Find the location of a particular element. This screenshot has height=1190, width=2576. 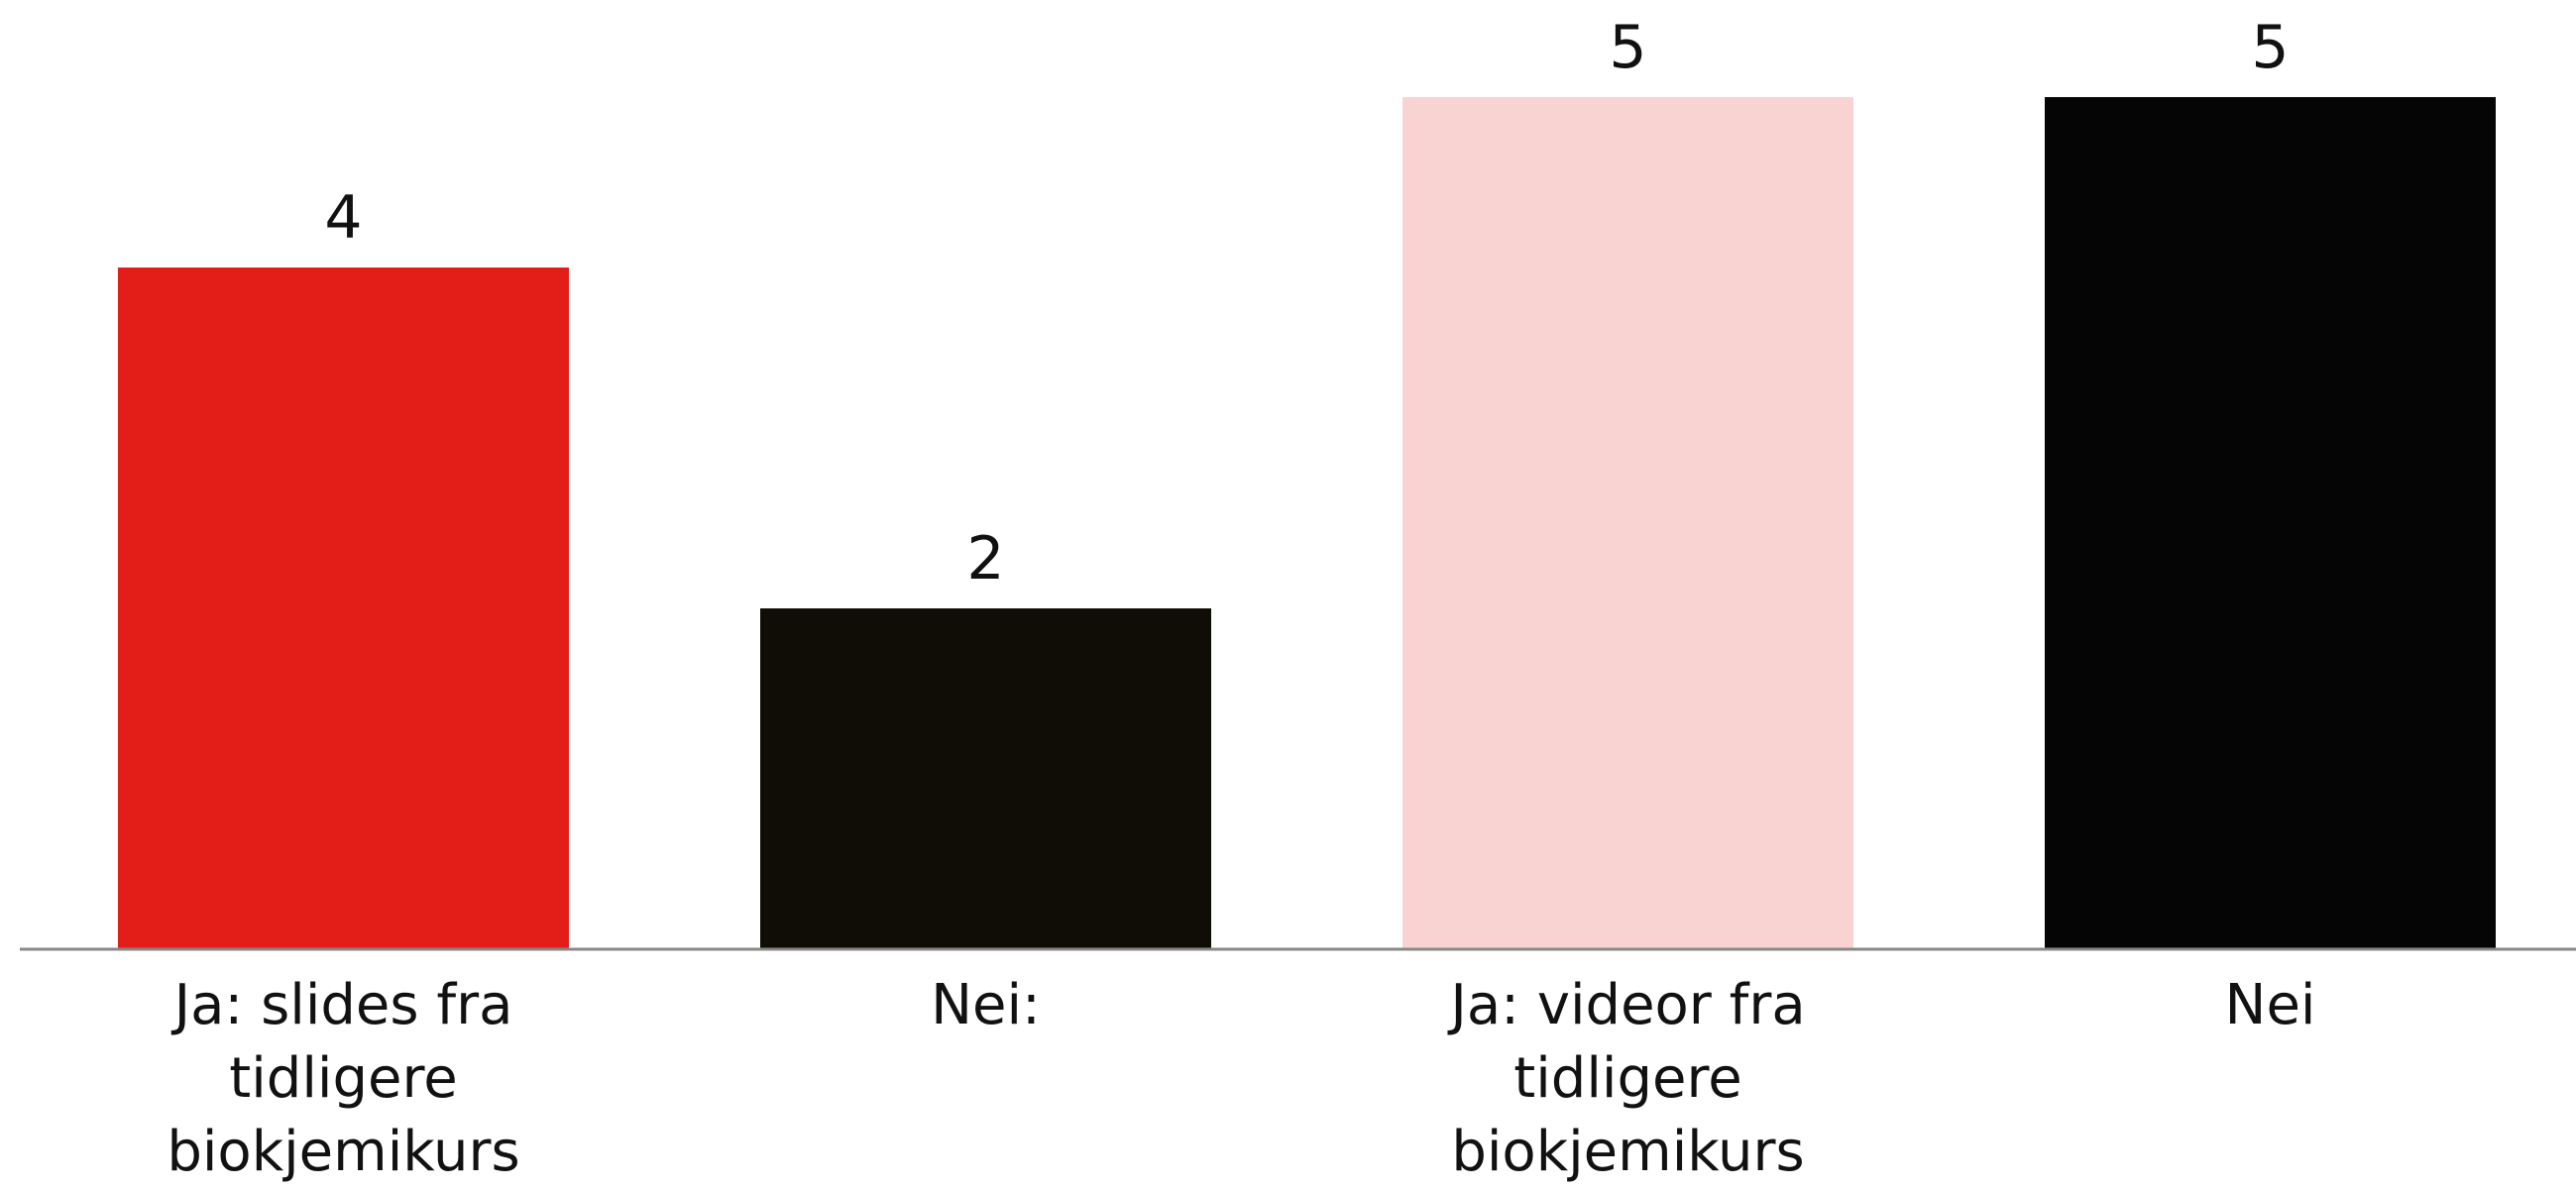

x-tick-label: Nei: is located at coordinates (986, 1005).